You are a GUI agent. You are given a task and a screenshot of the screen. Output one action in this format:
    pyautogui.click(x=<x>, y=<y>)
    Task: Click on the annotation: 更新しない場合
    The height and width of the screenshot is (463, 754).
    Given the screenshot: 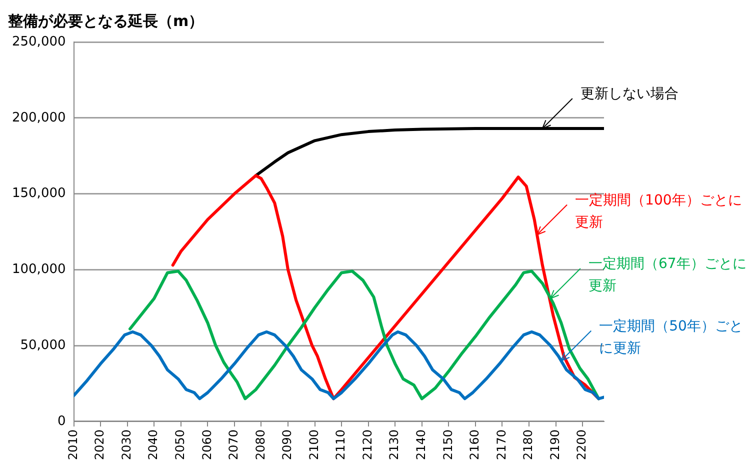 What is the action you would take?
    pyautogui.click(x=629, y=94)
    